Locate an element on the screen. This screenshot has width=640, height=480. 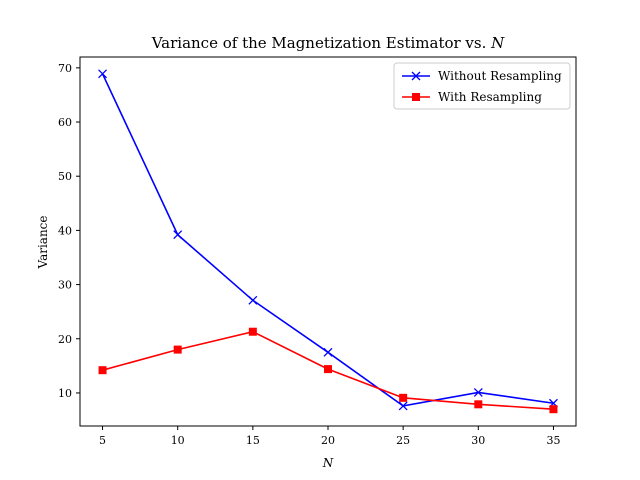
y-tick-label: 60 is located at coordinates (65, 122).